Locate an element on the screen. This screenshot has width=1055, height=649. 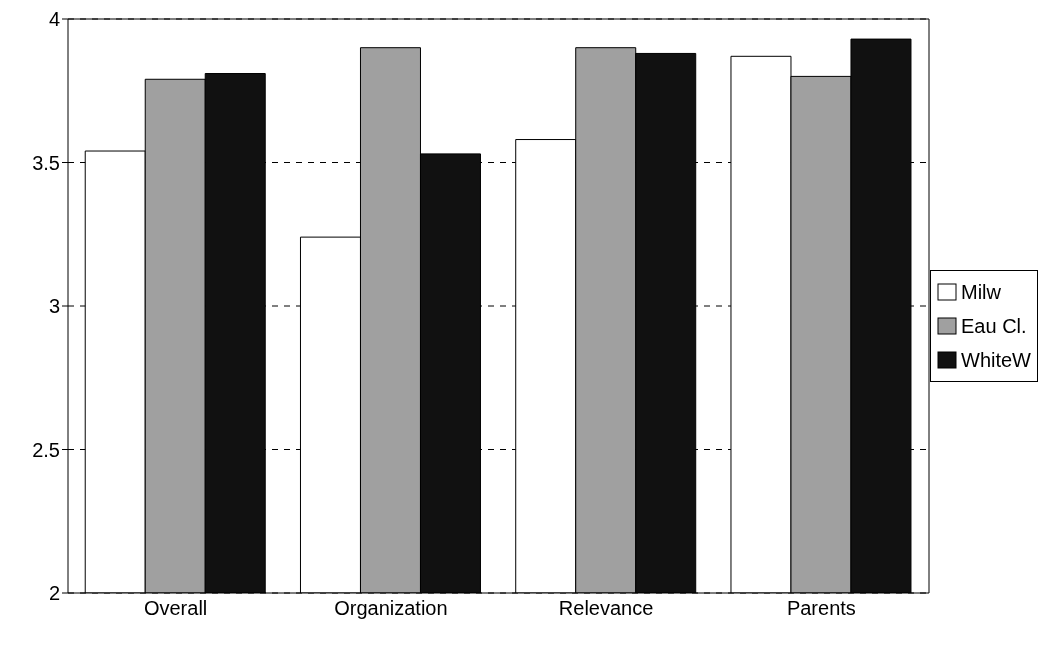
y-tick-label: 4 is located at coordinates (54, 19).